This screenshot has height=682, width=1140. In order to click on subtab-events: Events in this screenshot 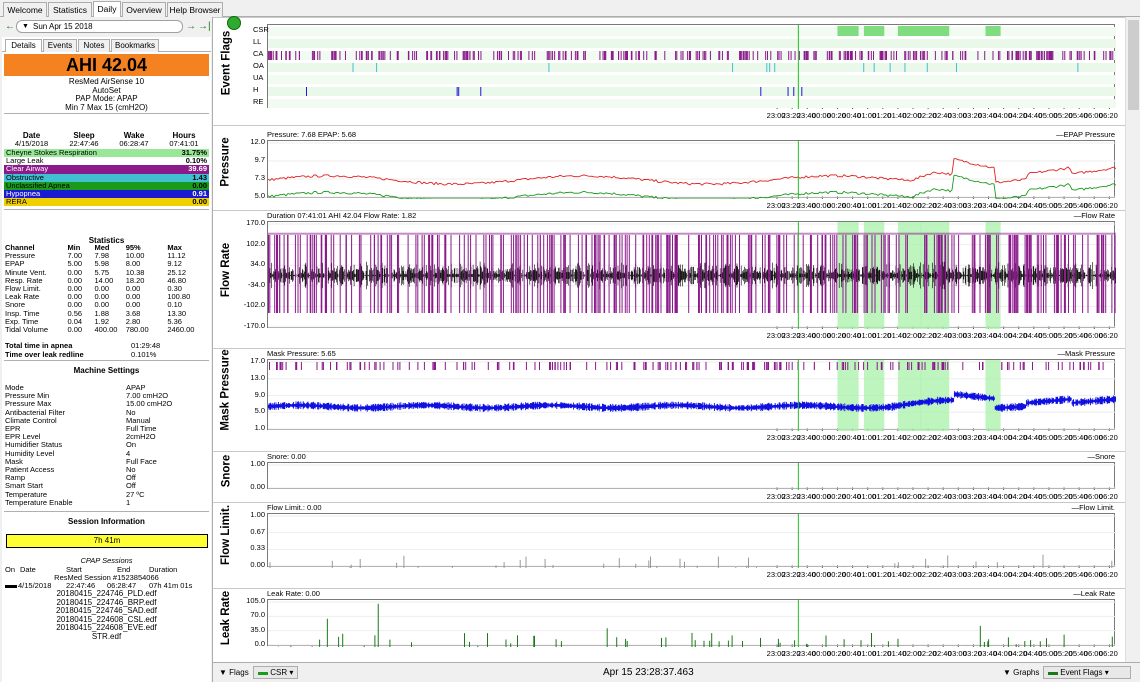, I will do `click(60, 45)`.